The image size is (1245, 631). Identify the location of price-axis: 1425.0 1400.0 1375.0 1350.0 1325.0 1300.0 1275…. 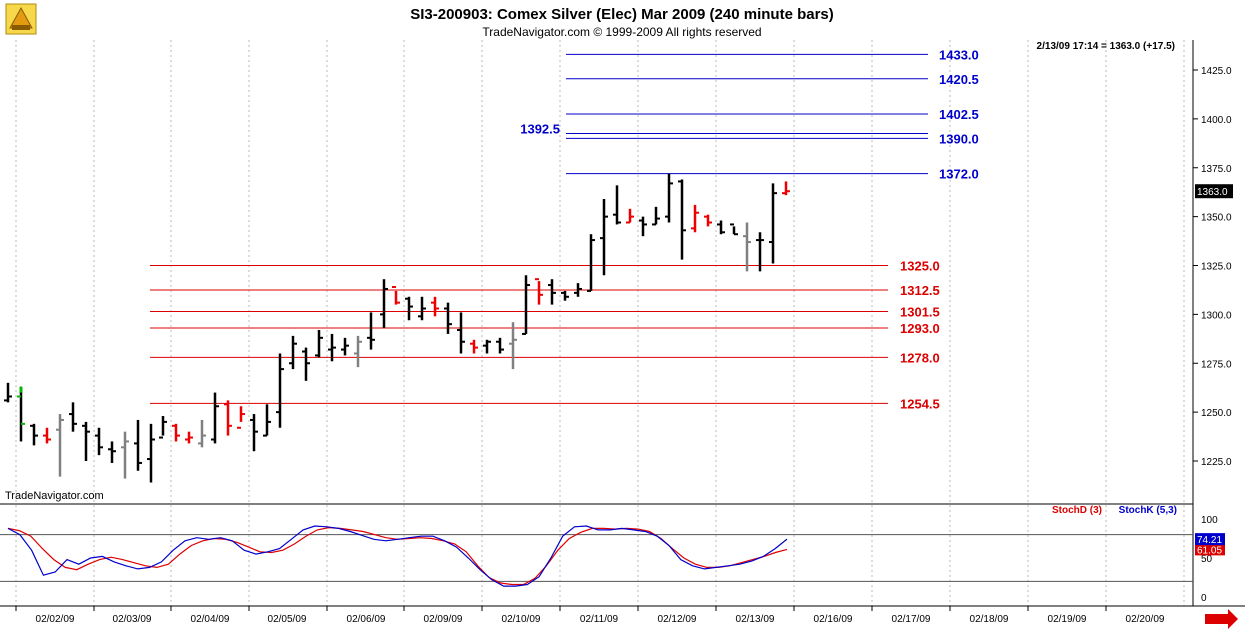
(1212, 267).